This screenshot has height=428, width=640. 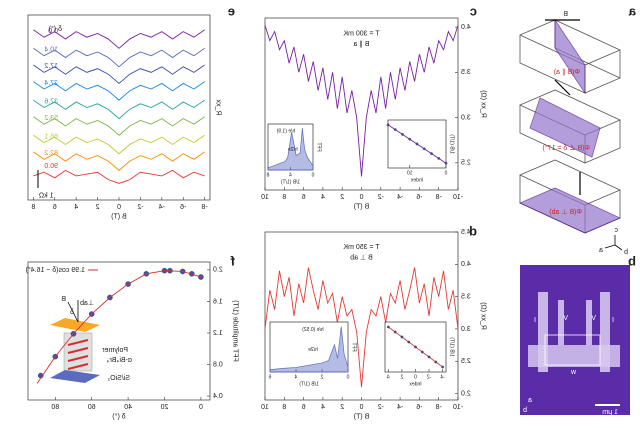 I want to click on x-tick-label: -4, so click(x=400, y=197).